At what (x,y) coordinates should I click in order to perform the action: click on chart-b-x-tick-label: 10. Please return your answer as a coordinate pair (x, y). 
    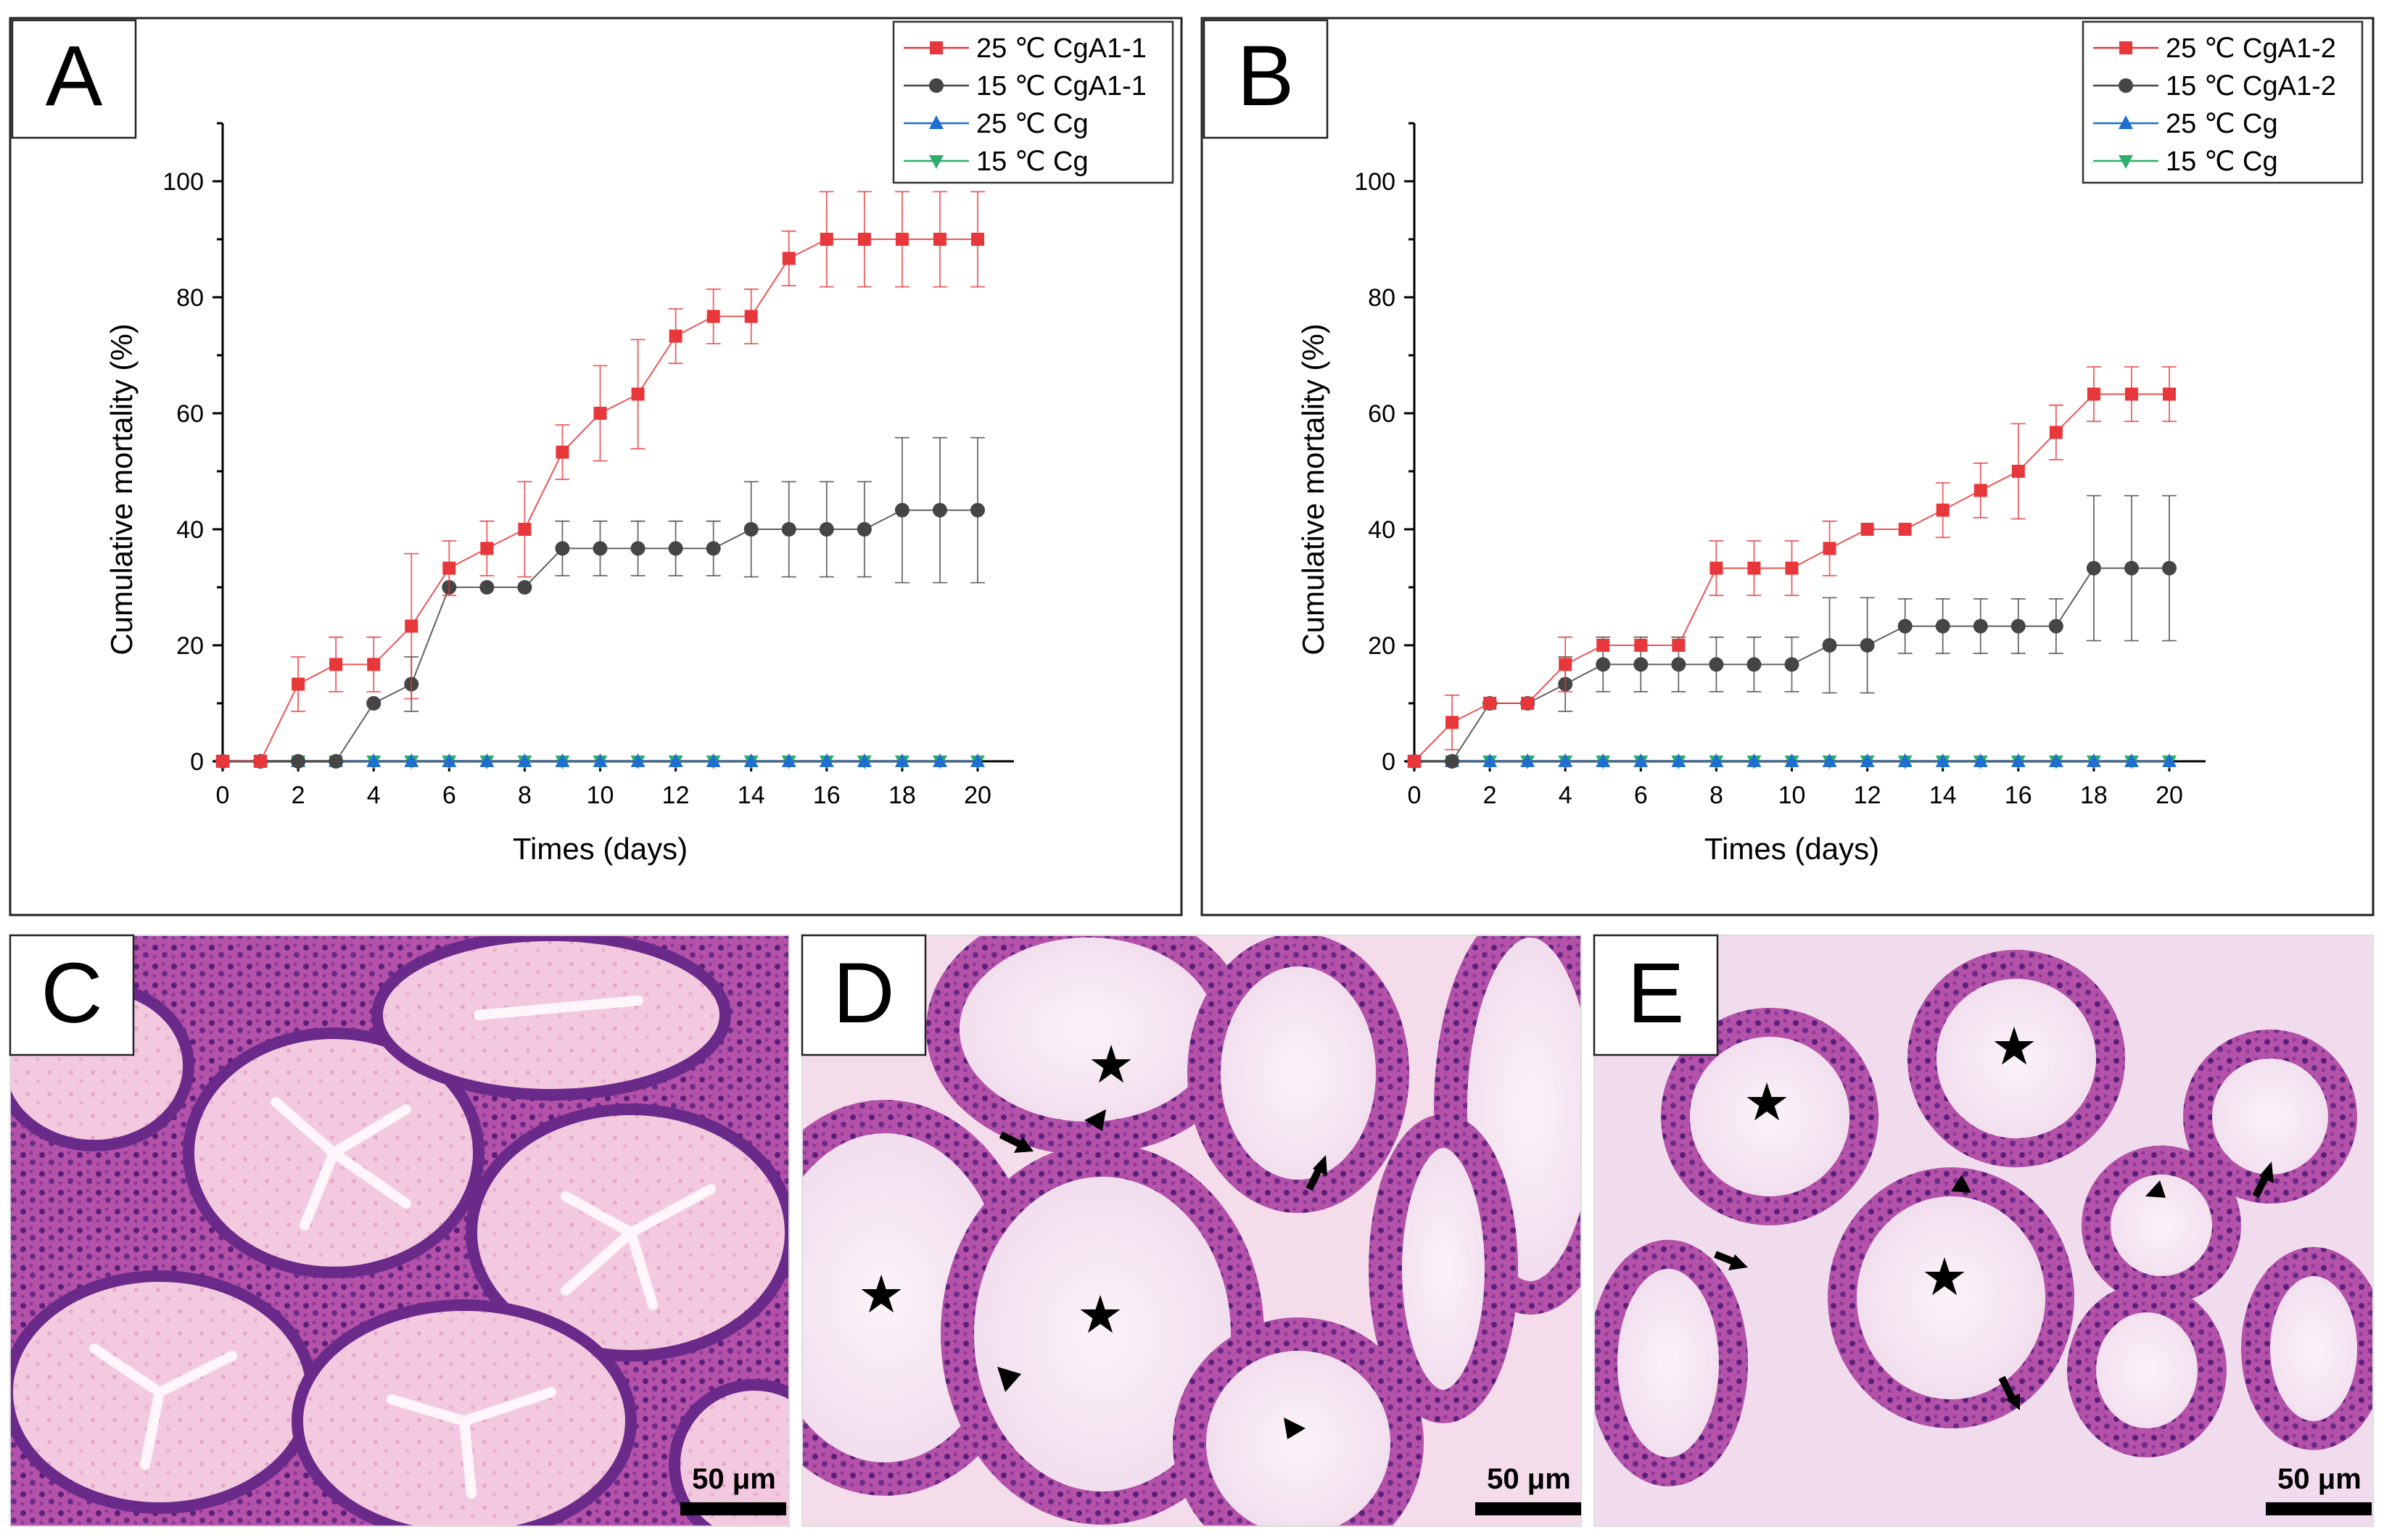
    Looking at the image, I should click on (1792, 795).